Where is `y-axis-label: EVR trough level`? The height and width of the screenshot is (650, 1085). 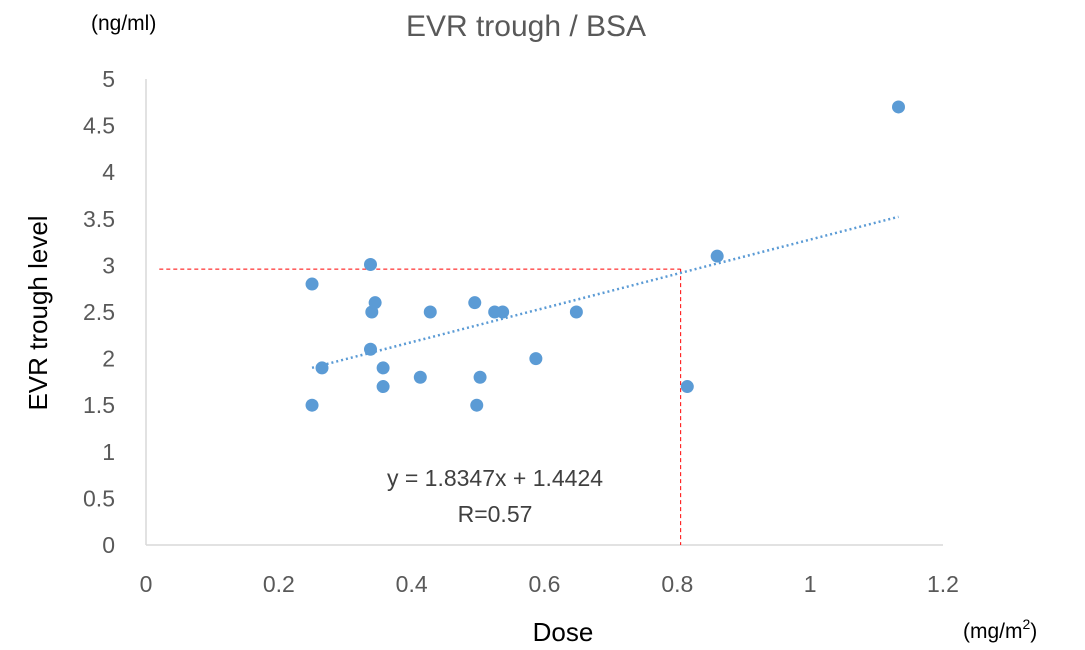
y-axis-label: EVR trough level is located at coordinates (38, 312).